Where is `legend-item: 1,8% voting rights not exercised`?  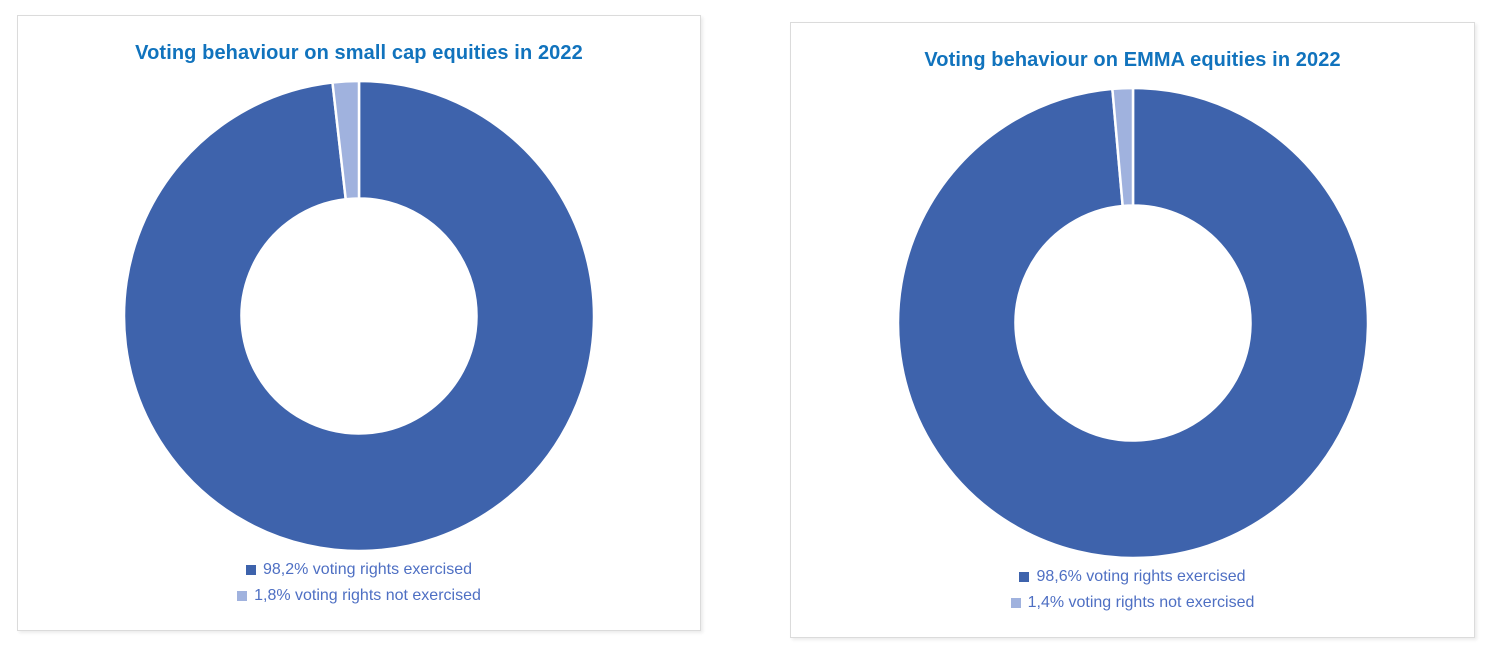
legend-item: 1,8% voting rights not exercised is located at coordinates (359, 595).